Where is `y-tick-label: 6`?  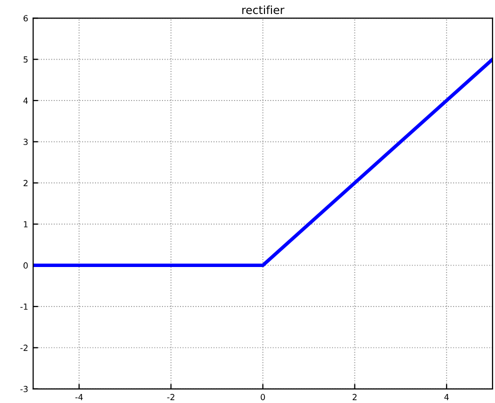 y-tick-label: 6 is located at coordinates (26, 18).